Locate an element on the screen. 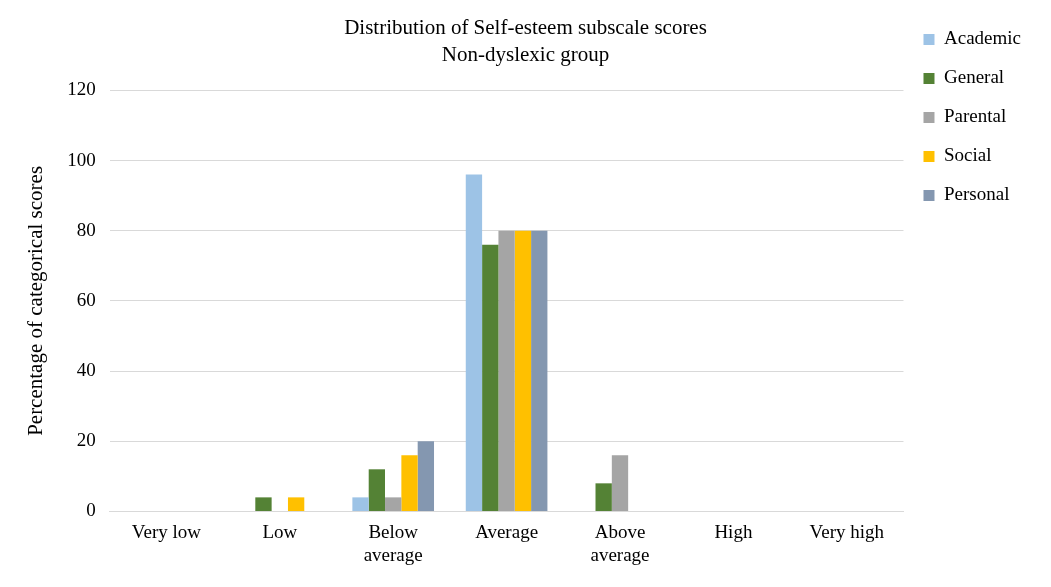 This screenshot has width=1051, height=587. x-tick-label: High is located at coordinates (733, 531).